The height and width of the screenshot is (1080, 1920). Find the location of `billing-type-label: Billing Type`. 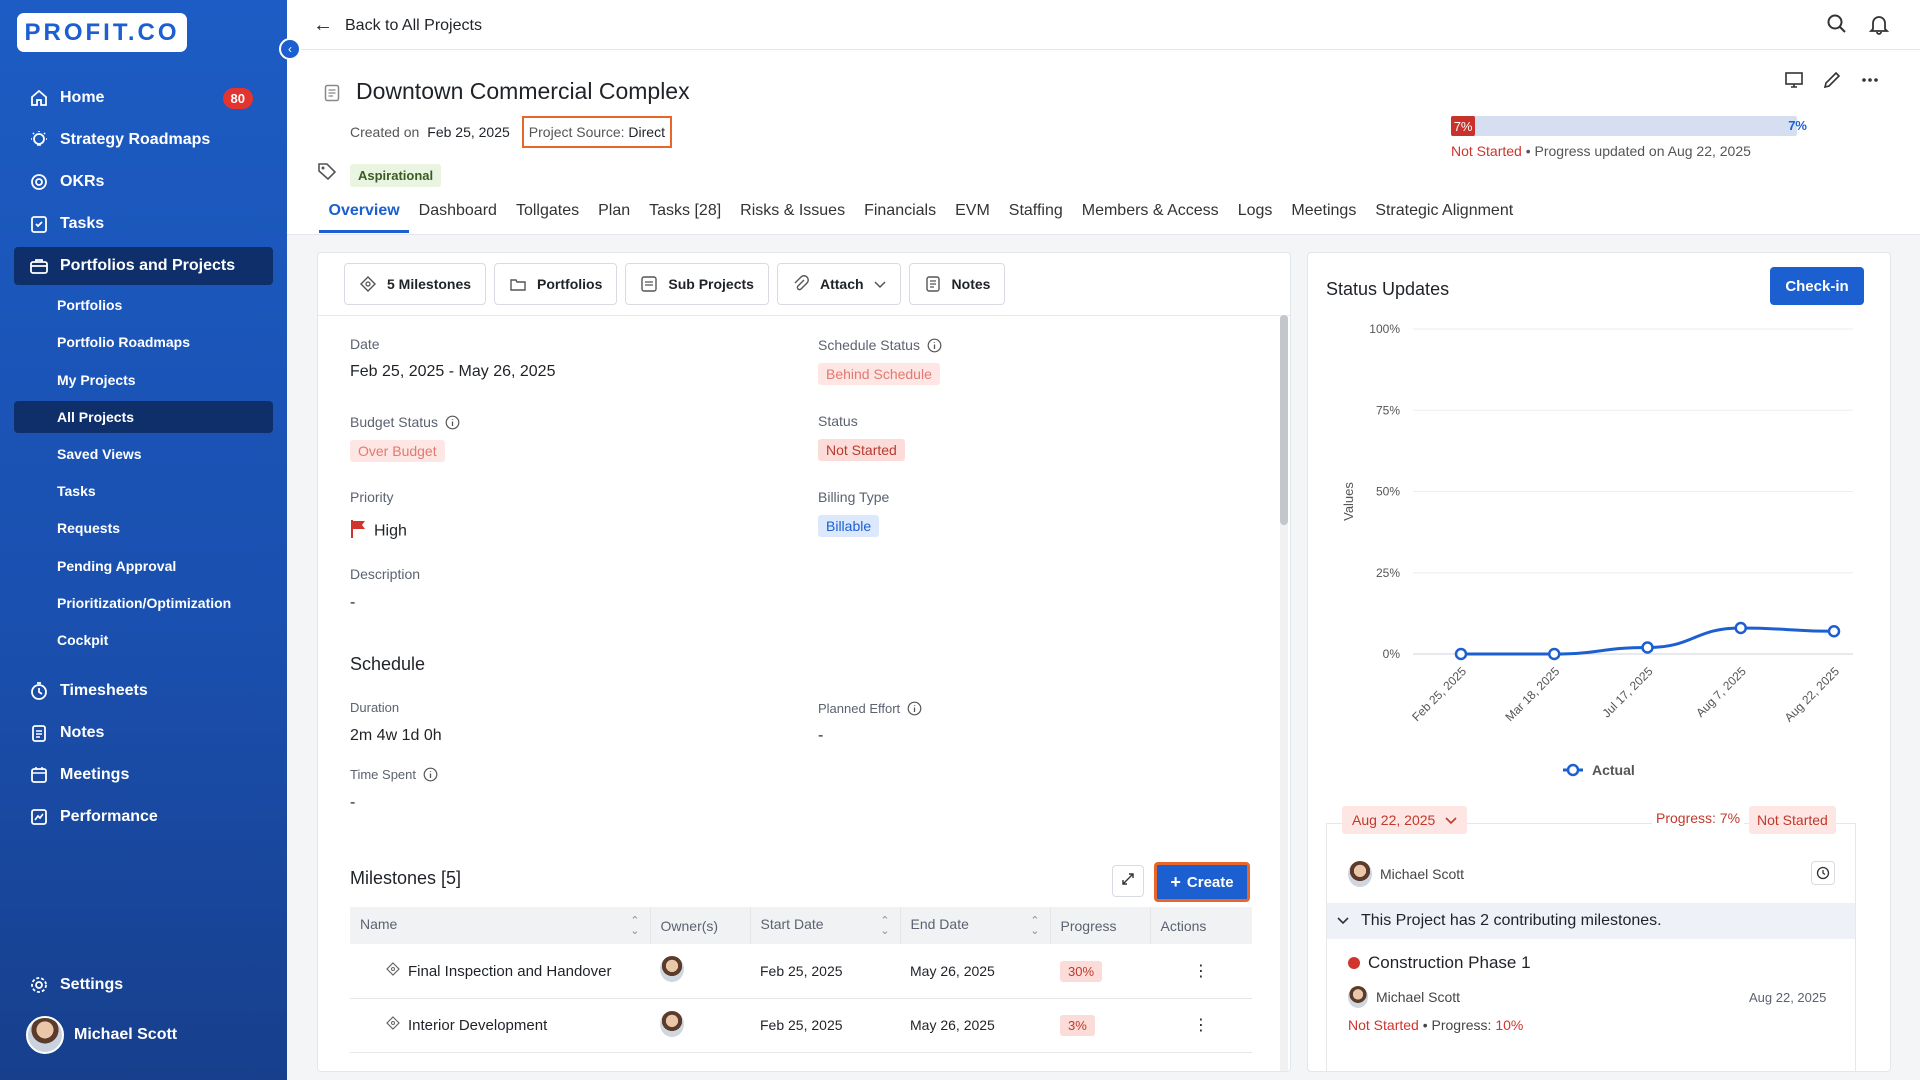

billing-type-label: Billing Type is located at coordinates (854, 497).